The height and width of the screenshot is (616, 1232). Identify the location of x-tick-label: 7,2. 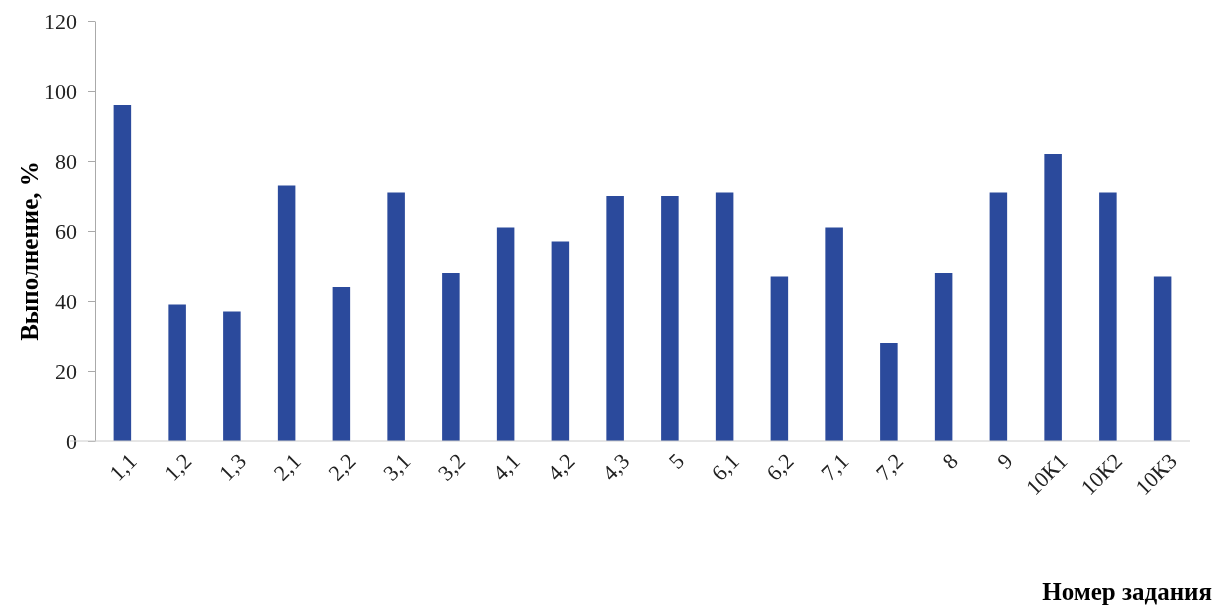
(889, 467).